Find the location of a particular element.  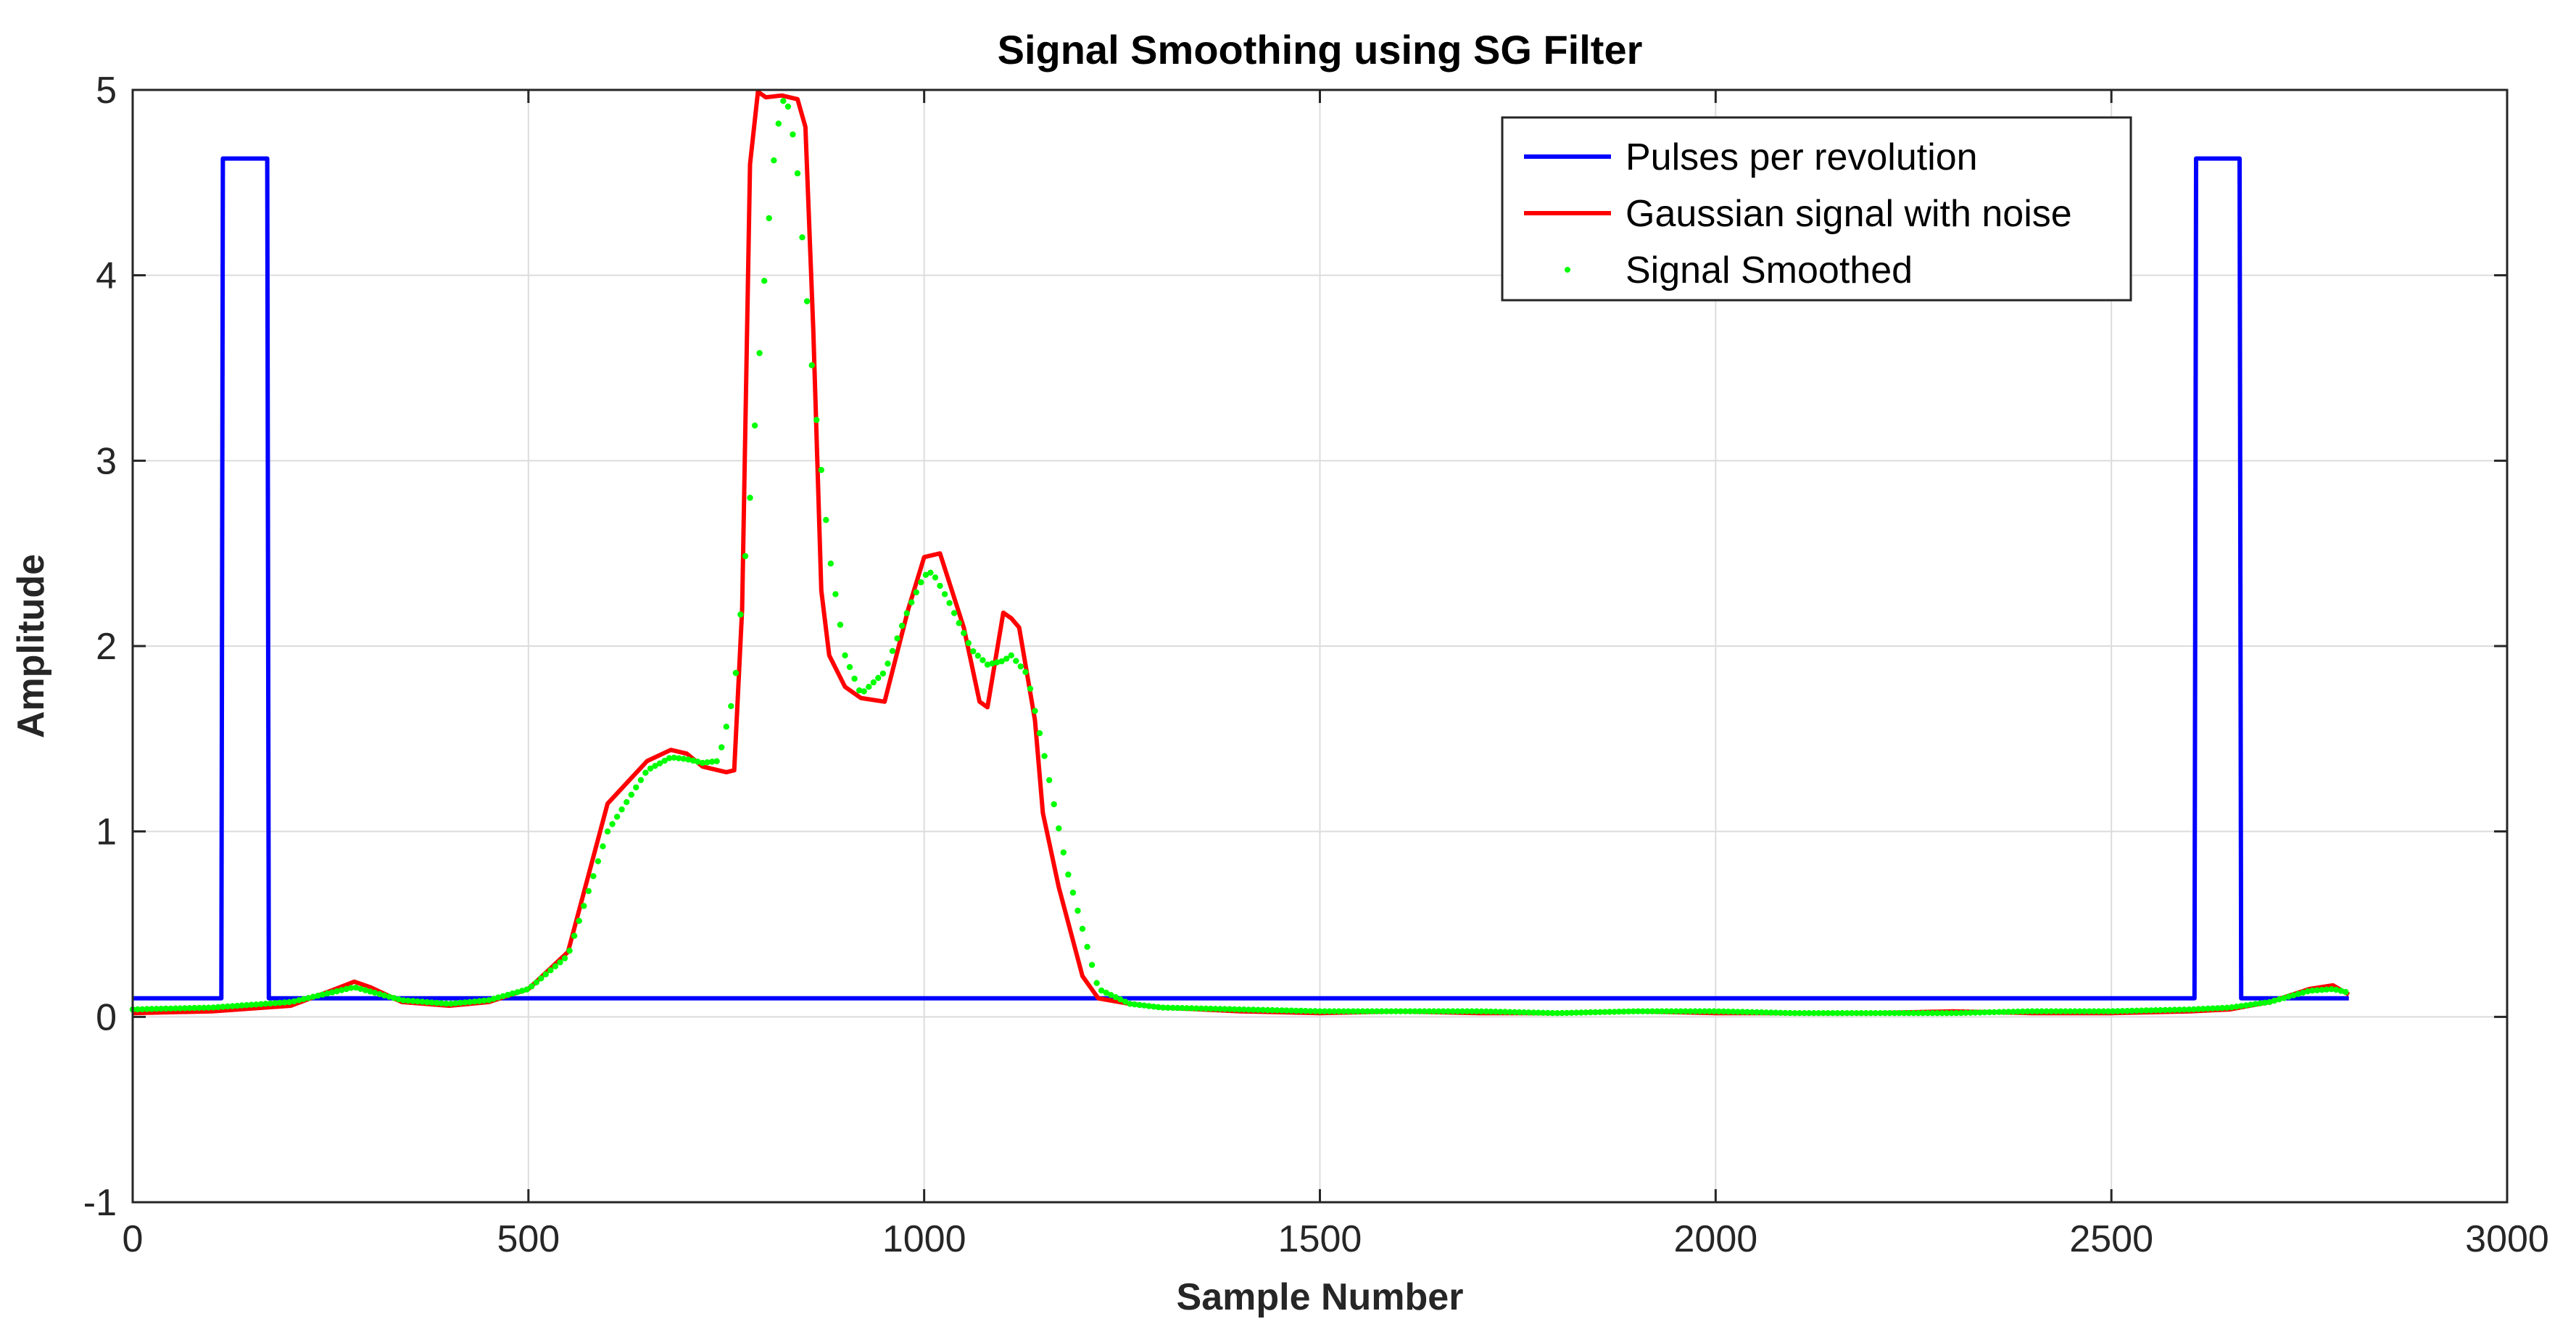

x-tick-label: 1000 is located at coordinates (924, 1239).